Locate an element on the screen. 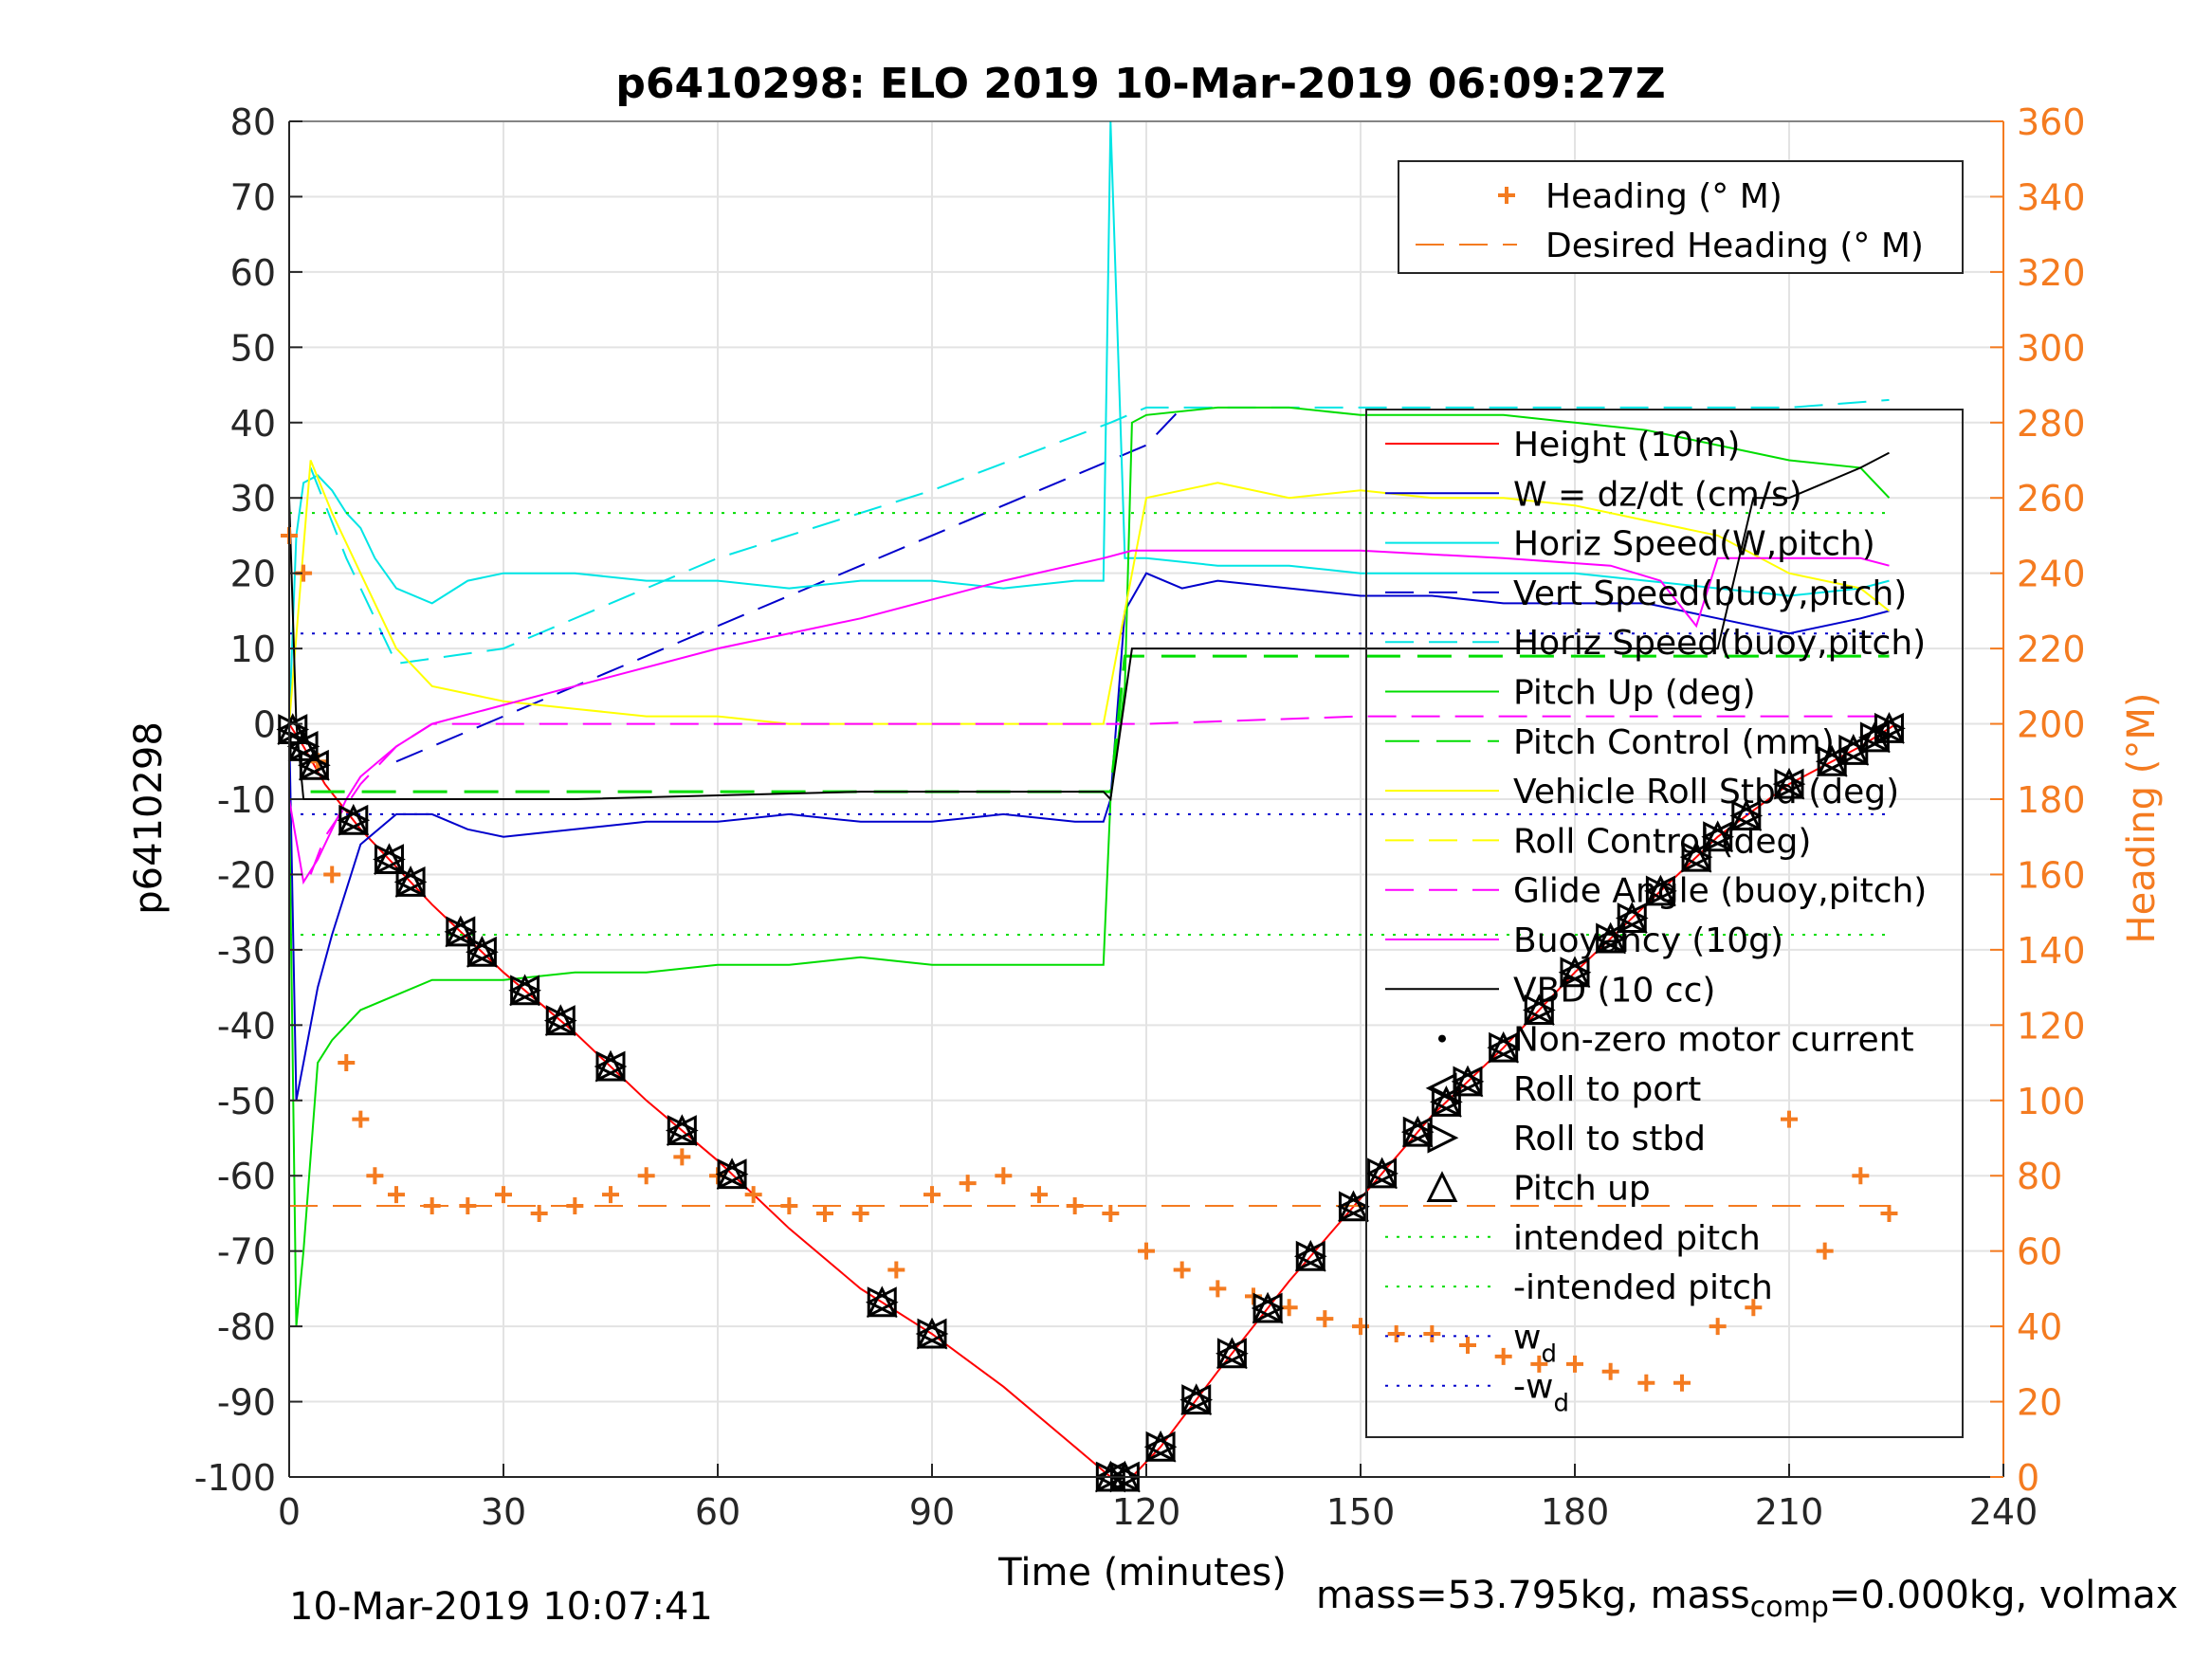  x-tick-label: 240 is located at coordinates (2003, 1512).